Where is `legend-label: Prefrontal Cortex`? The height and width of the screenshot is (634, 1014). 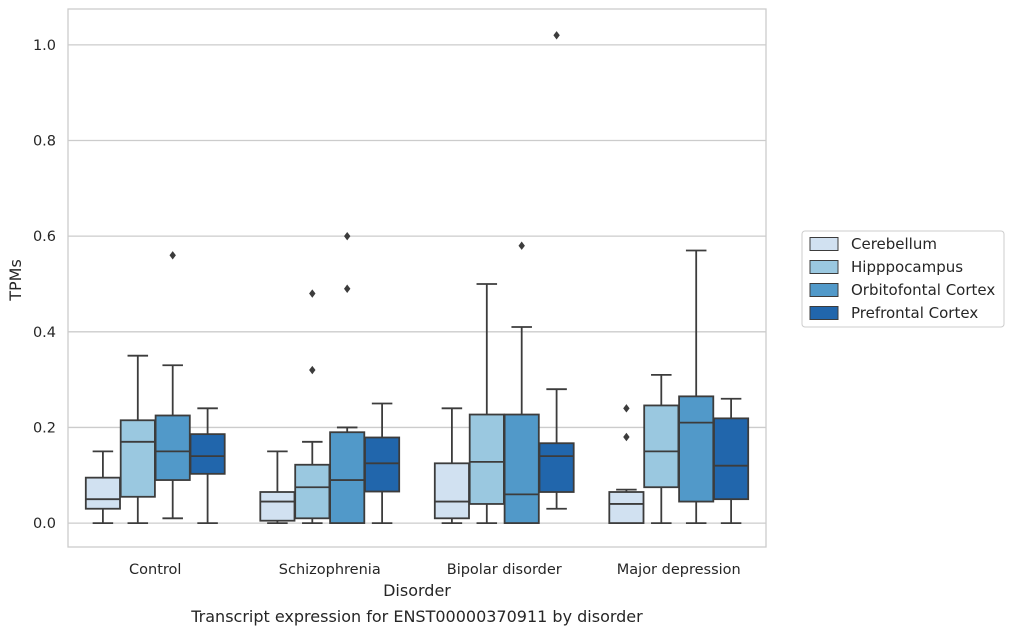
legend-label: Prefrontal Cortex is located at coordinates (914, 313).